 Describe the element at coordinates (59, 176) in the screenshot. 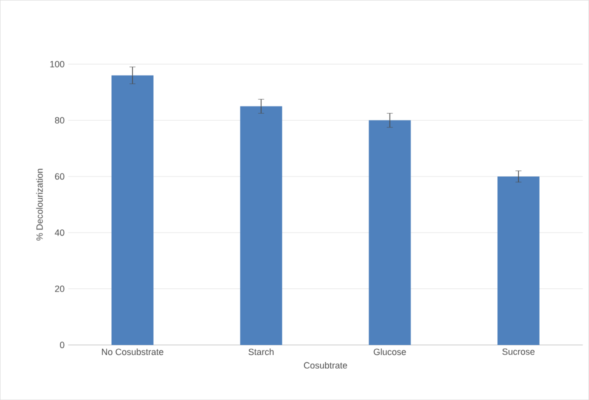

I see `y-tick-label: 60` at that location.